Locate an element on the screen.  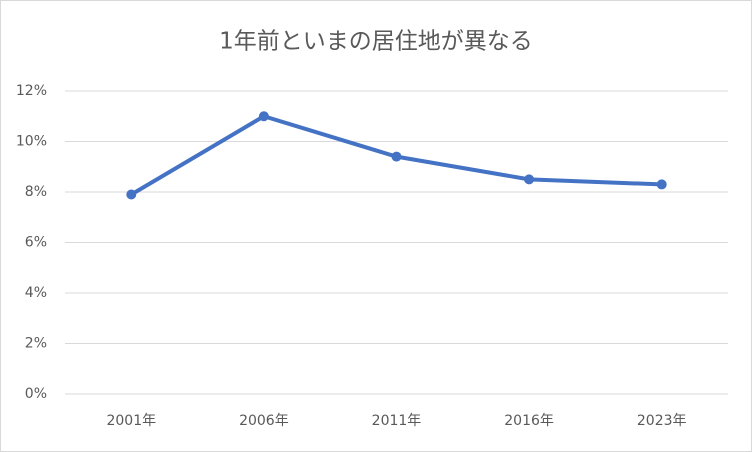
y-tick-label: 12% is located at coordinates (31, 91).